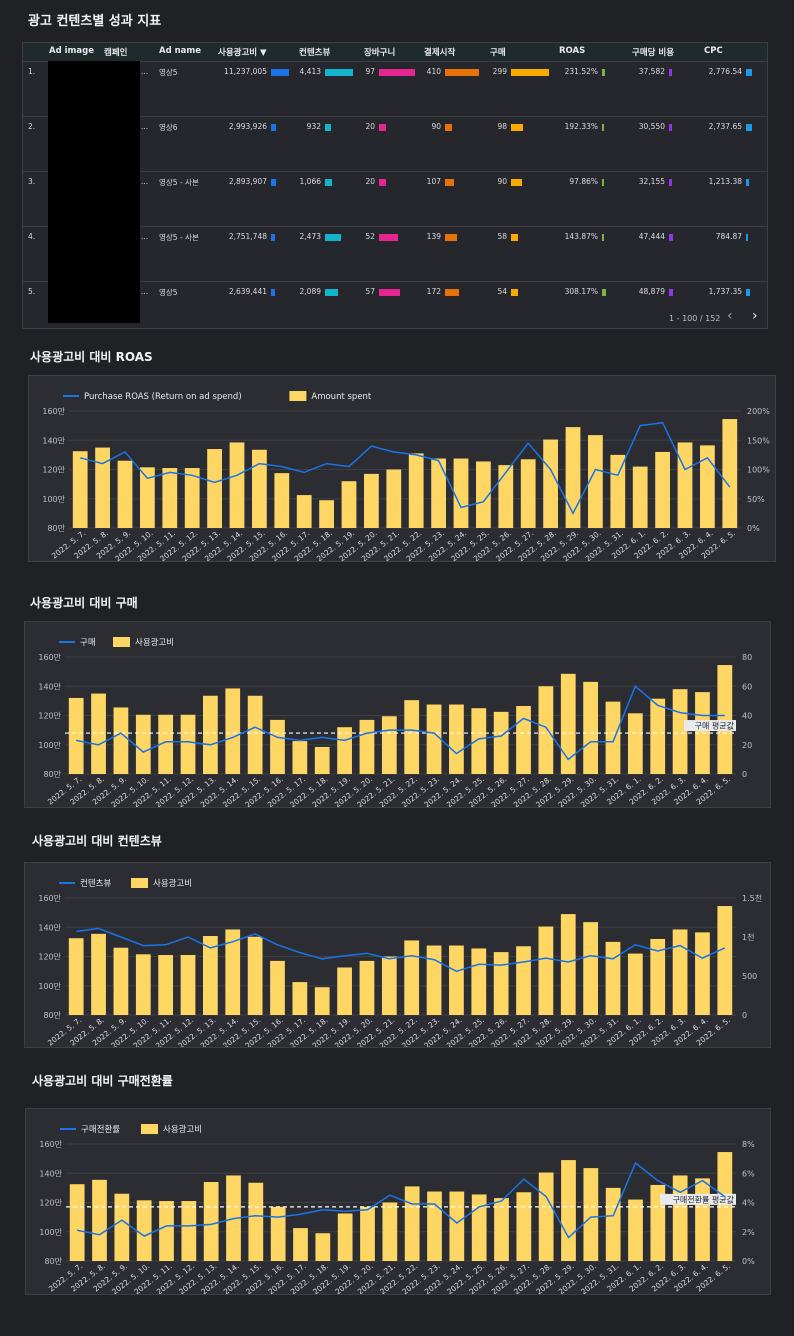  What do you see at coordinates (747, 745) in the screenshot?
I see `y-tick-right: 20` at bounding box center [747, 745].